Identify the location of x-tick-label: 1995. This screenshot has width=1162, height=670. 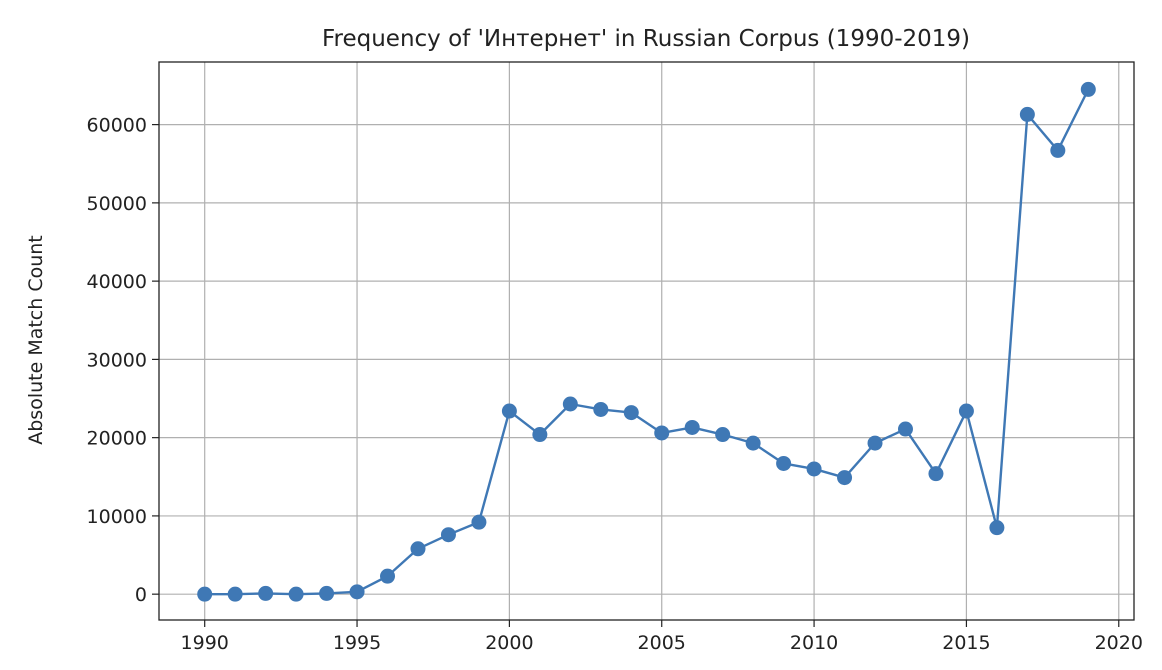
(357, 643).